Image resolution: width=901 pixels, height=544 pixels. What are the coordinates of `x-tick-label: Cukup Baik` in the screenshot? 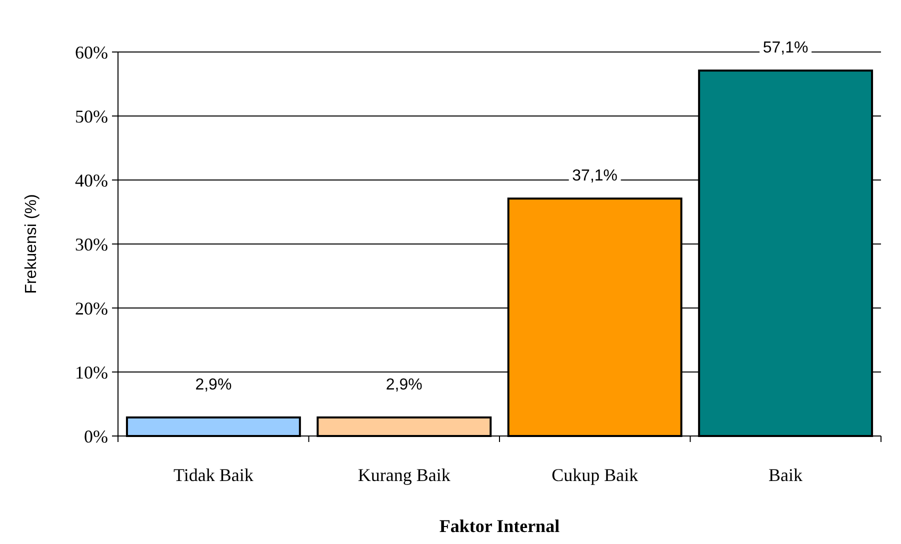 It's located at (595, 475).